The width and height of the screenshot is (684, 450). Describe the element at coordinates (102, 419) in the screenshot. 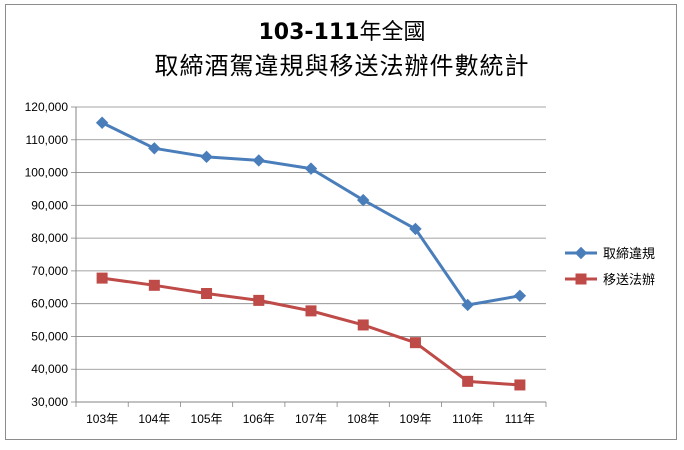

I see `x-tick-label: 103年` at that location.